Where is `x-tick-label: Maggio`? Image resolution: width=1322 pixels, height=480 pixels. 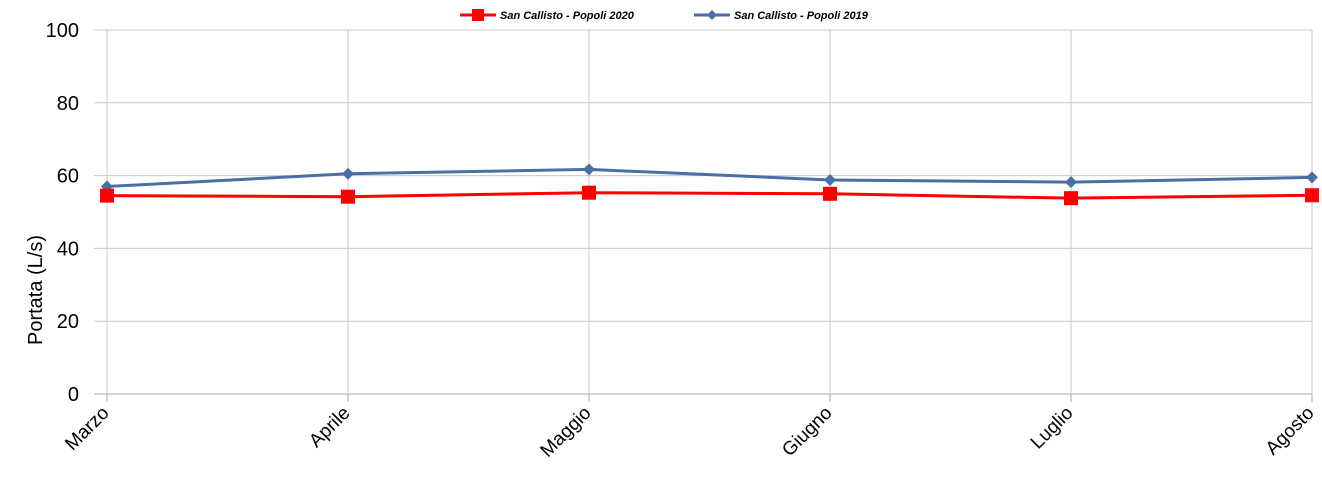 x-tick-label: Maggio is located at coordinates (566, 432).